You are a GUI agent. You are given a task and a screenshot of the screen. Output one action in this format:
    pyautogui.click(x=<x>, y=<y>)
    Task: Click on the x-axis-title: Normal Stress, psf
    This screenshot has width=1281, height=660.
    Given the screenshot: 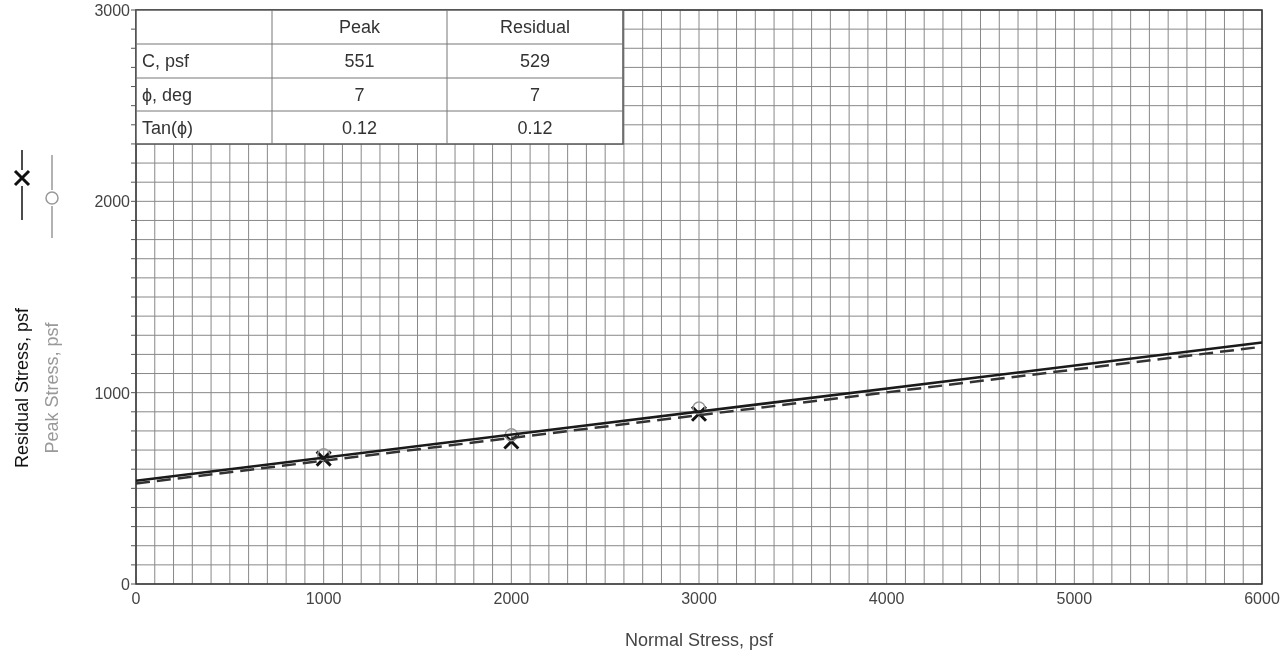 What is the action you would take?
    pyautogui.click(x=699, y=640)
    